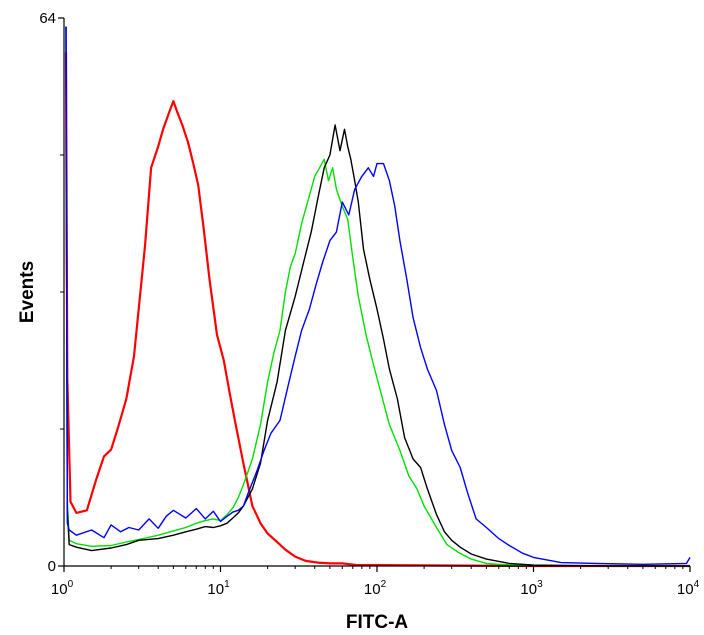 This screenshot has width=704, height=635. What do you see at coordinates (52, 566) in the screenshot?
I see `y-tick-label: 0` at bounding box center [52, 566].